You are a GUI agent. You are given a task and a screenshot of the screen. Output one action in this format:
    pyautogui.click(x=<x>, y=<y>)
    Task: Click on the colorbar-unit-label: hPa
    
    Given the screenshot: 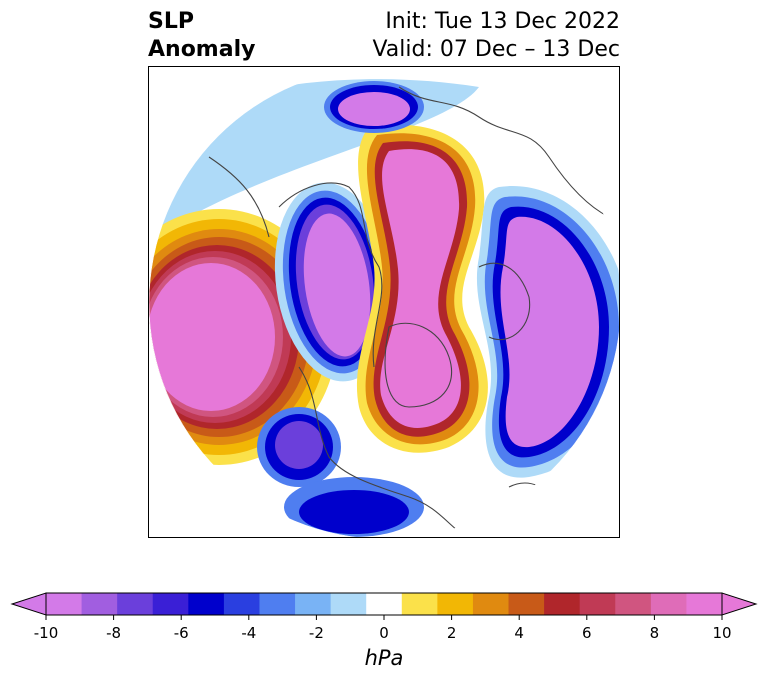 What is the action you would take?
    pyautogui.click(x=384, y=658)
    